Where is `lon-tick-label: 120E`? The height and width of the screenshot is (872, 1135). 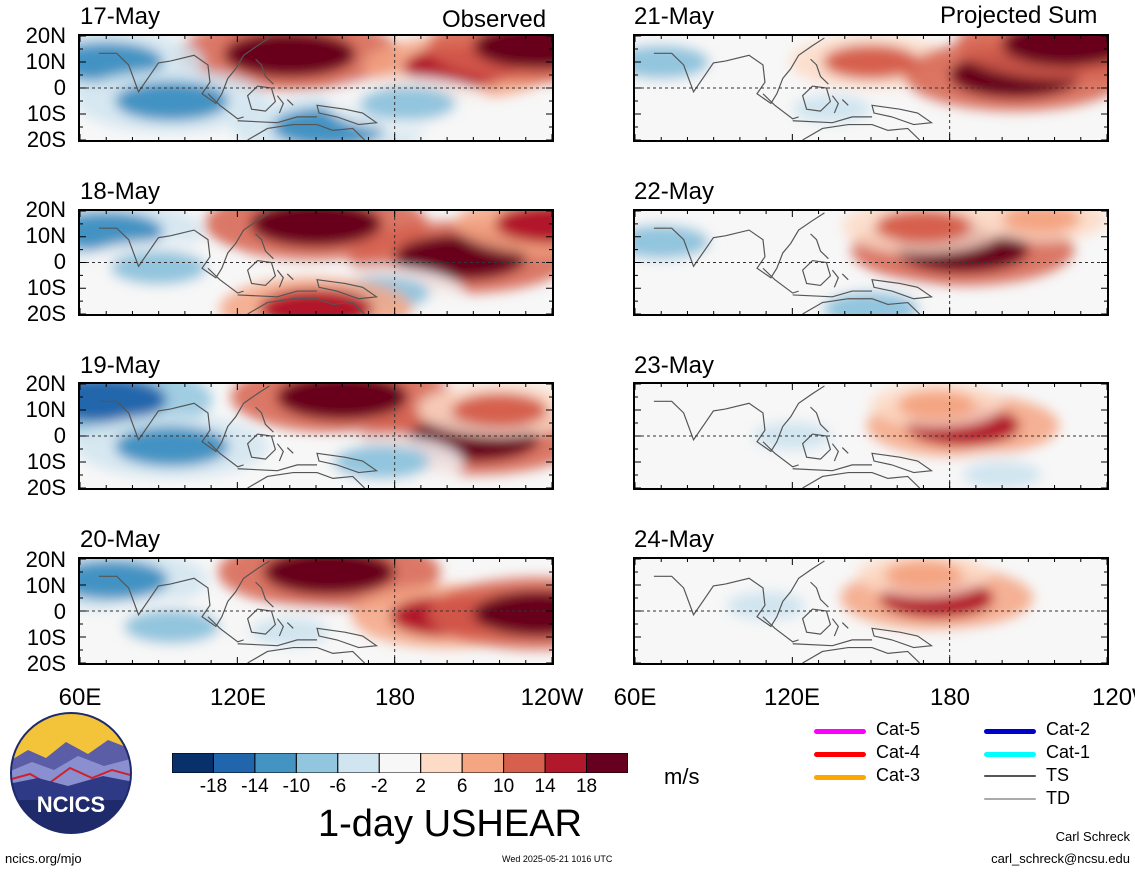 lon-tick-label: 120E is located at coordinates (792, 697).